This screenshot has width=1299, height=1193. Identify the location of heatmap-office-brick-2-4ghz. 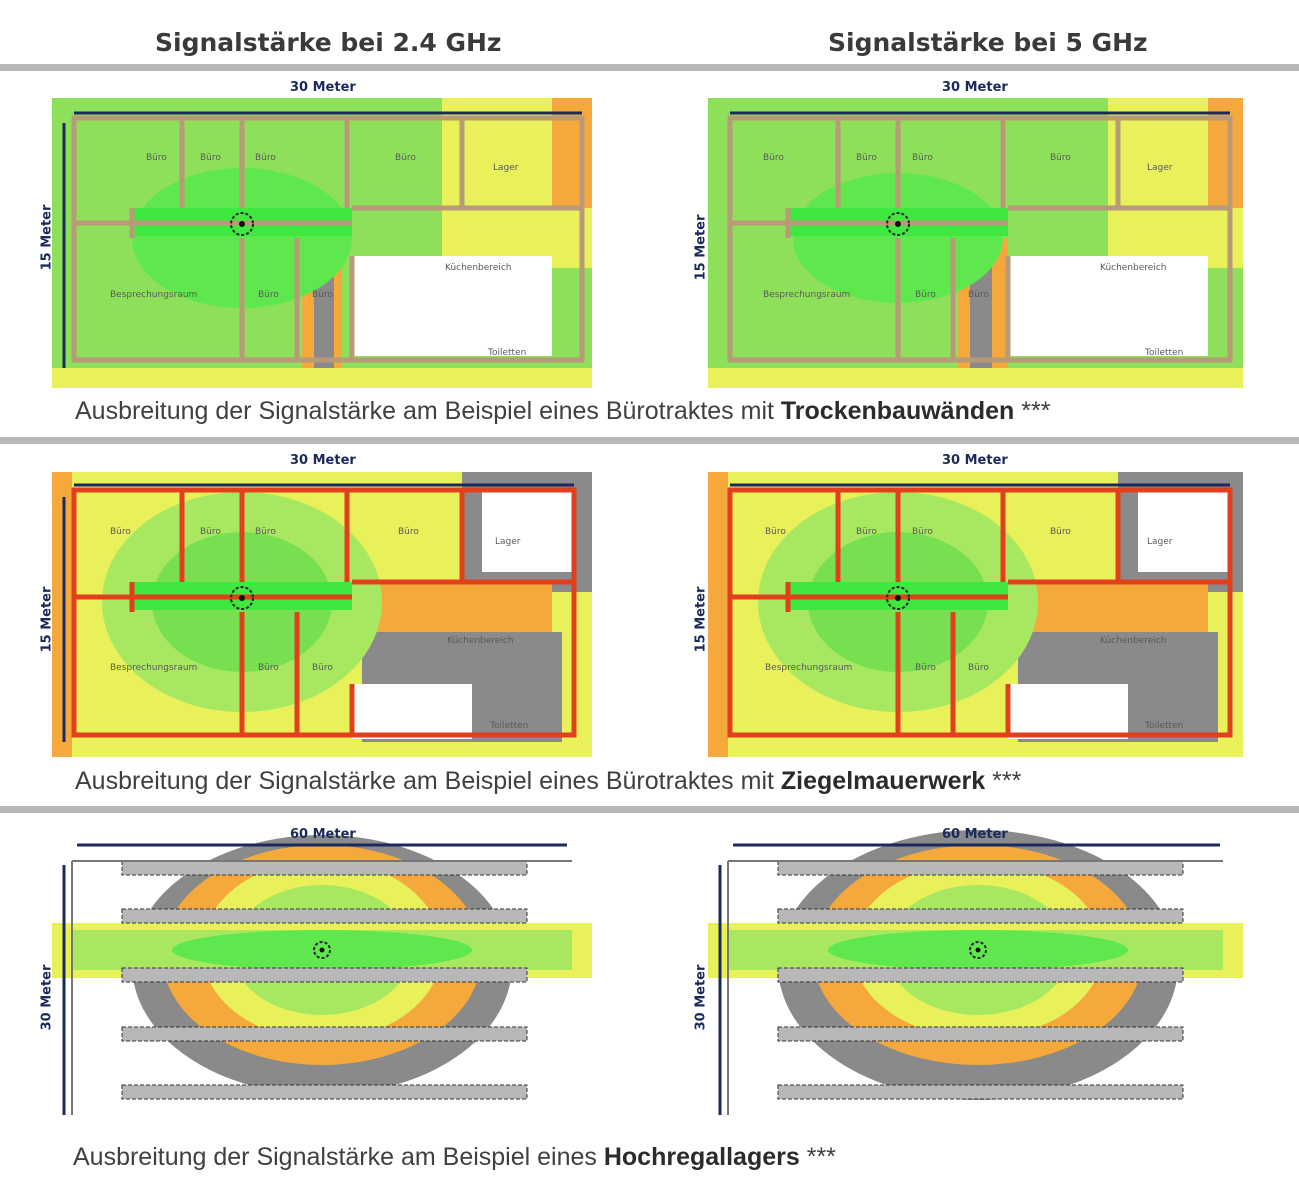
(322, 604).